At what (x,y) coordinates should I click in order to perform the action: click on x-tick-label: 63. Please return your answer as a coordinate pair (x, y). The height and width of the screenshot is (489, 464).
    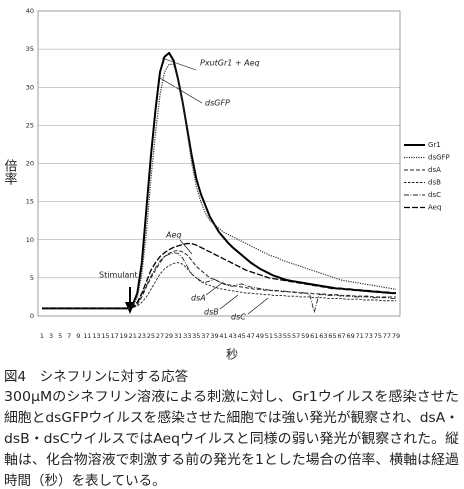
    Looking at the image, I should click on (323, 336).